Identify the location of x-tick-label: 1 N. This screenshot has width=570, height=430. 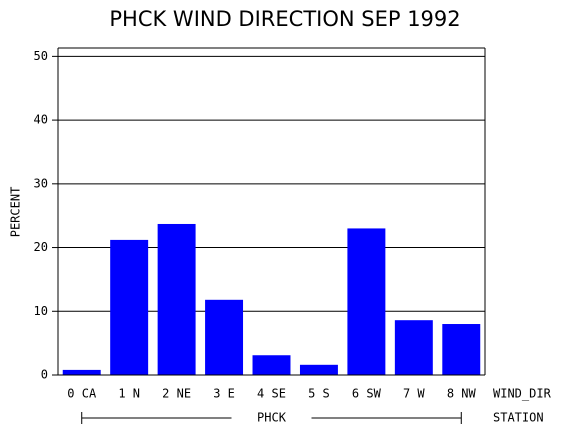
(129, 394).